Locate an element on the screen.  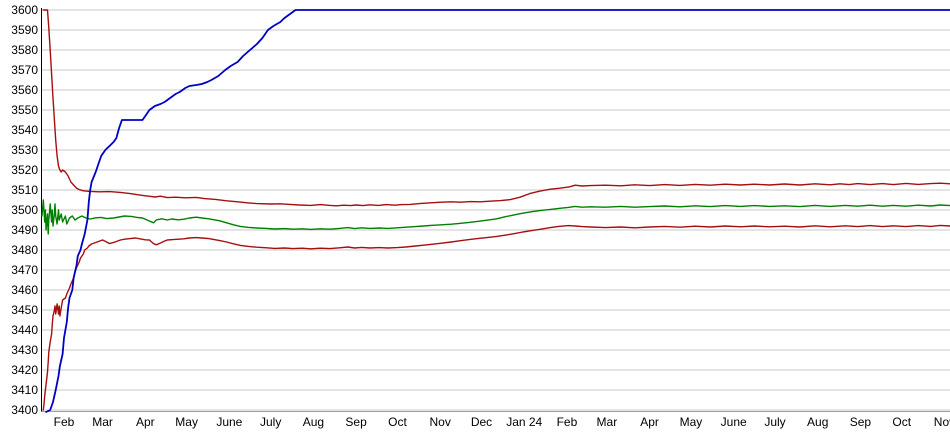
y-tick-label: 3520 is located at coordinates (24, 170).